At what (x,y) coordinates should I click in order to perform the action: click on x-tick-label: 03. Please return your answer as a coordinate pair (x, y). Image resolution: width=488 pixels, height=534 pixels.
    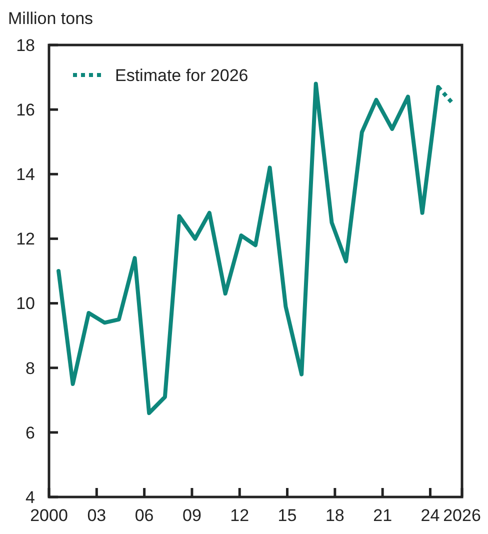
    Looking at the image, I should click on (96, 515).